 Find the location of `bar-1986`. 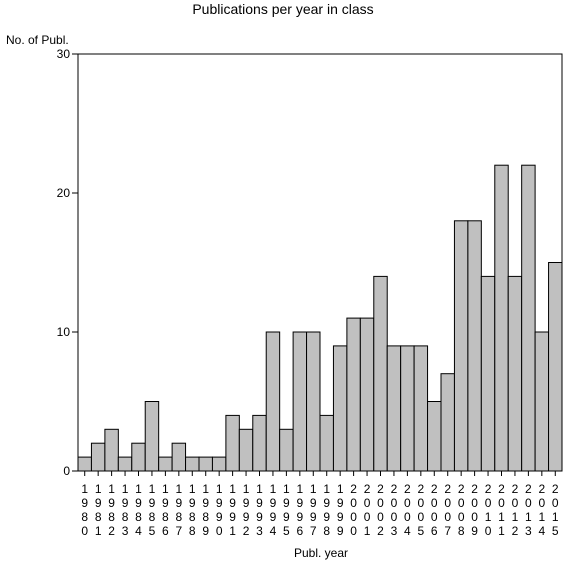

bar-1986 is located at coordinates (165, 464).